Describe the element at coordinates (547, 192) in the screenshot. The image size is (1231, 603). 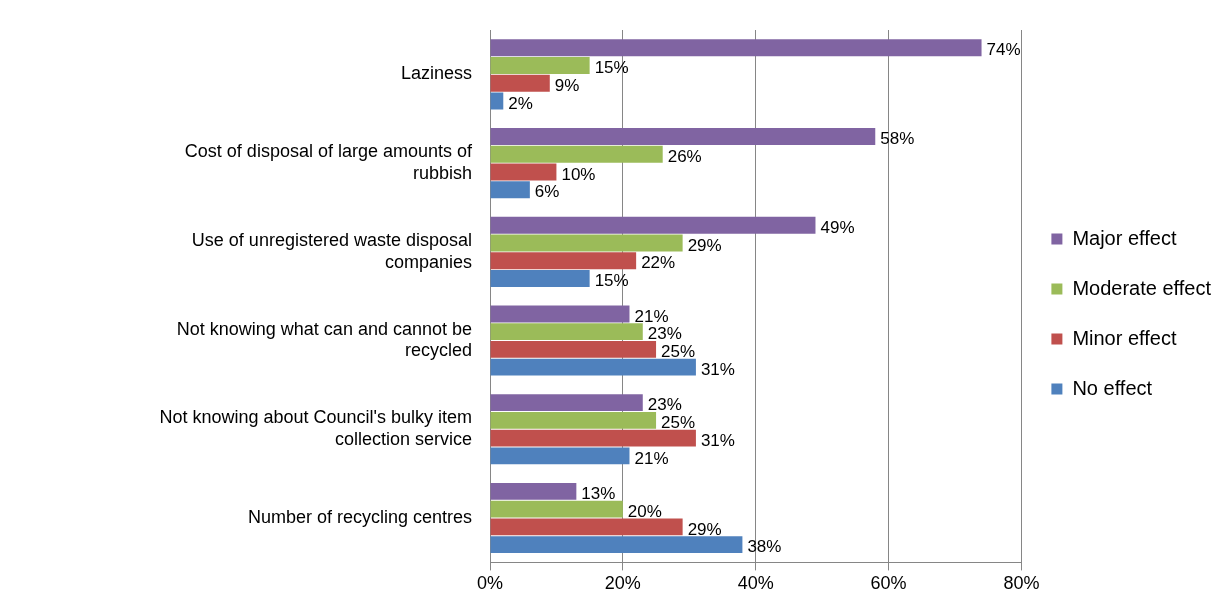
I see `data-label: 6%` at that location.